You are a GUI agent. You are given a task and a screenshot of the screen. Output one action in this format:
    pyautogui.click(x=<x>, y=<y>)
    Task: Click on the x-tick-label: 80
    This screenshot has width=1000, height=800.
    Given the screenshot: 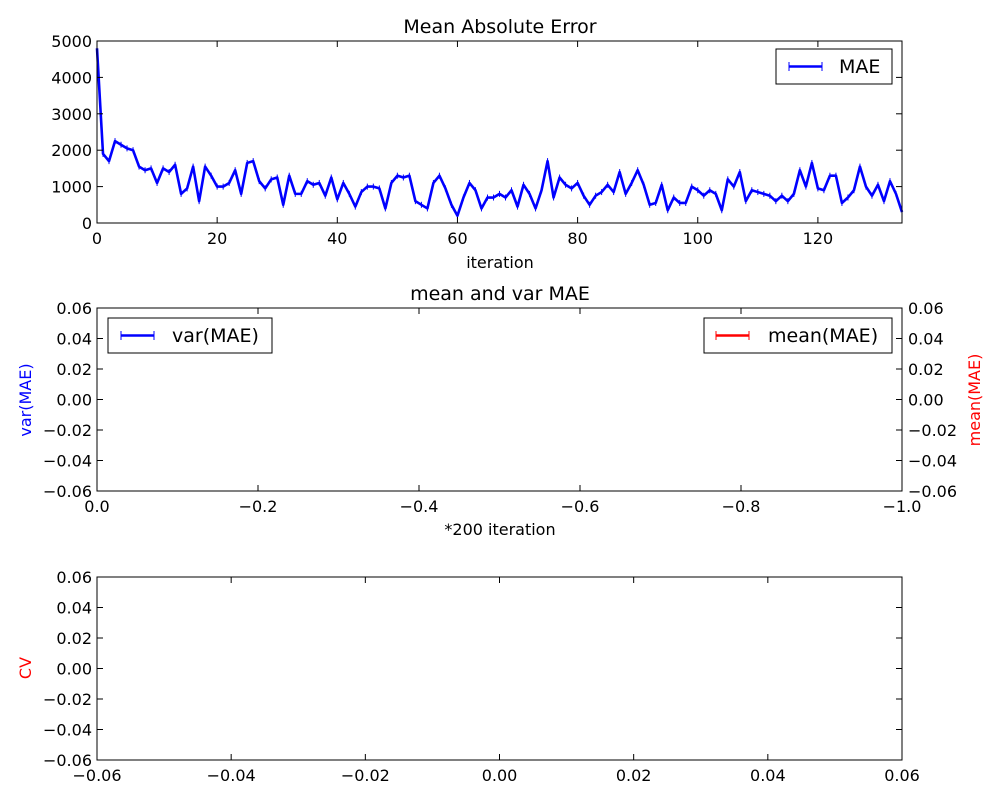 What is the action you would take?
    pyautogui.click(x=577, y=238)
    